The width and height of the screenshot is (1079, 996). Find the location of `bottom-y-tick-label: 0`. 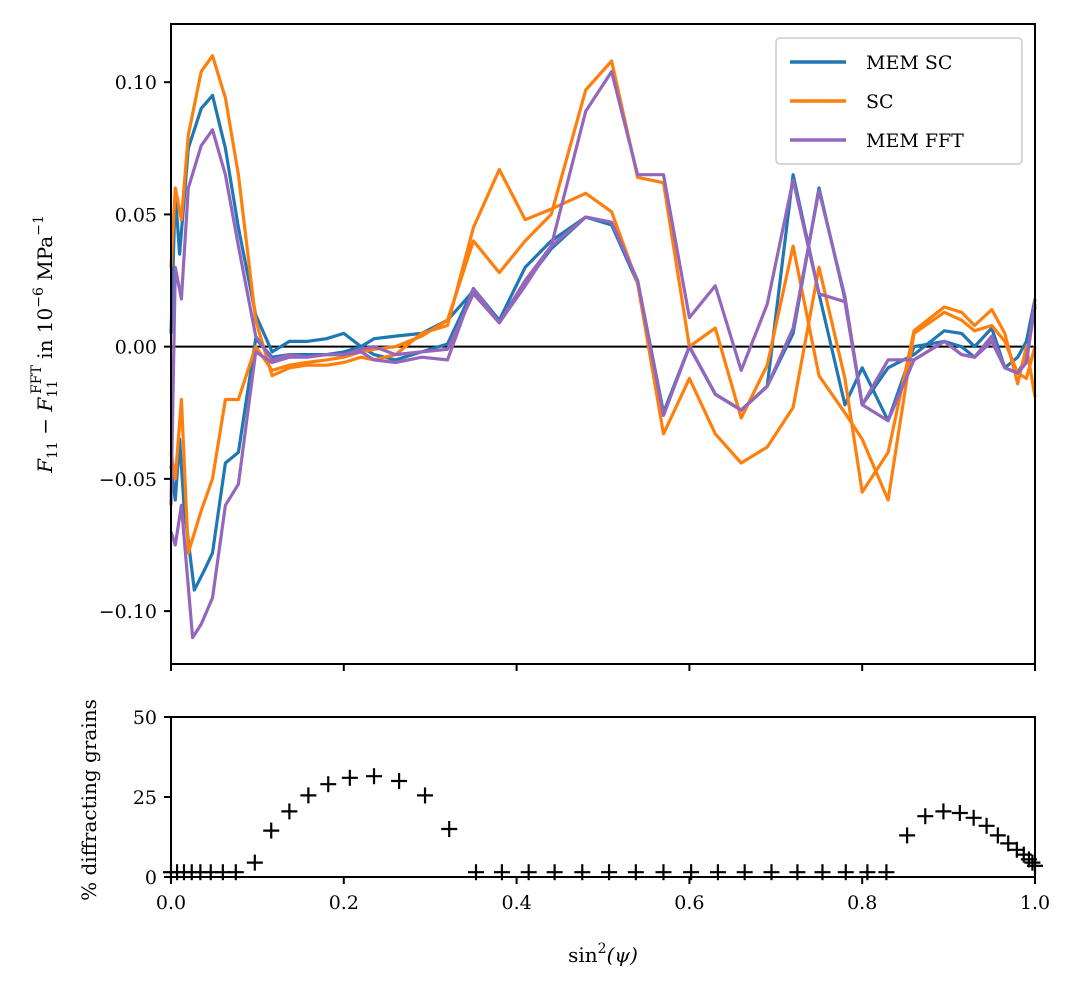

bottom-y-tick-label: 0 is located at coordinates (151, 878).